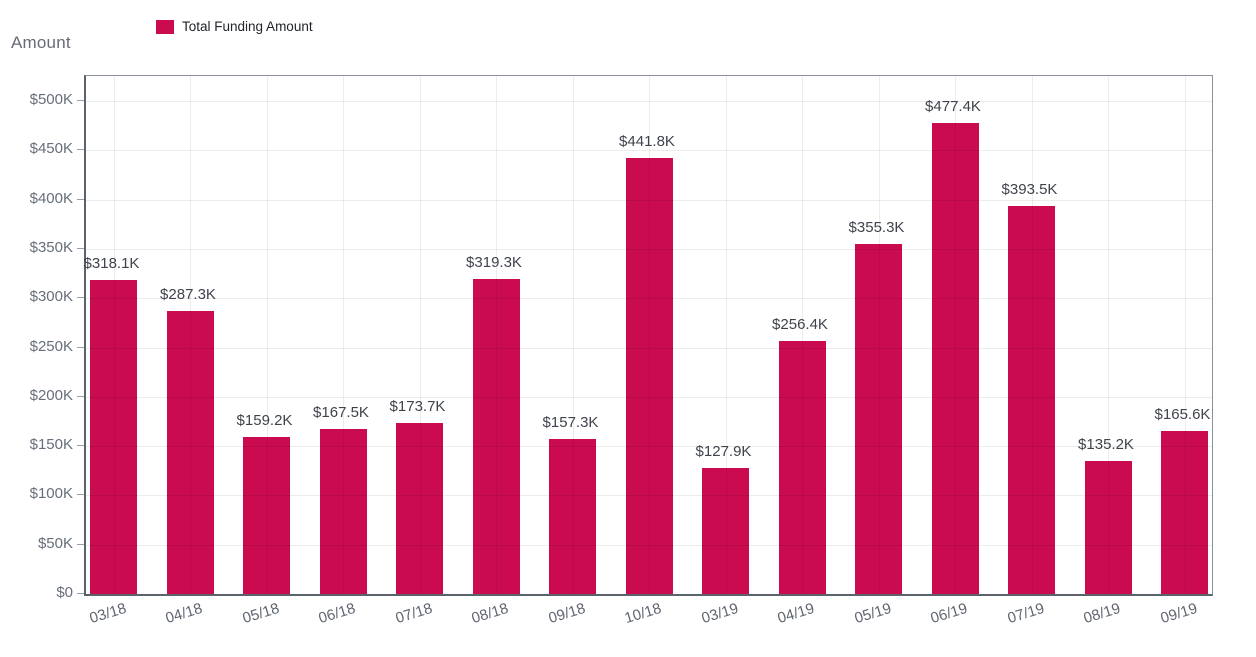 This screenshot has height=657, width=1256. Describe the element at coordinates (341, 412) in the screenshot. I see `bar-value-label: $167.5K` at that location.